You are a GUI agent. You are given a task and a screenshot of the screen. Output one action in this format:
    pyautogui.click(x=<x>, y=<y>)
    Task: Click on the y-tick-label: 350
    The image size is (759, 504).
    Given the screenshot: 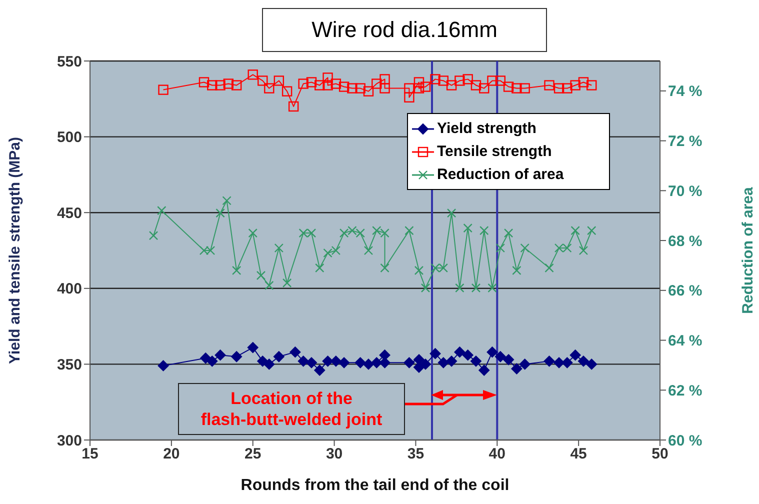 What is the action you would take?
    pyautogui.click(x=69, y=365)
    